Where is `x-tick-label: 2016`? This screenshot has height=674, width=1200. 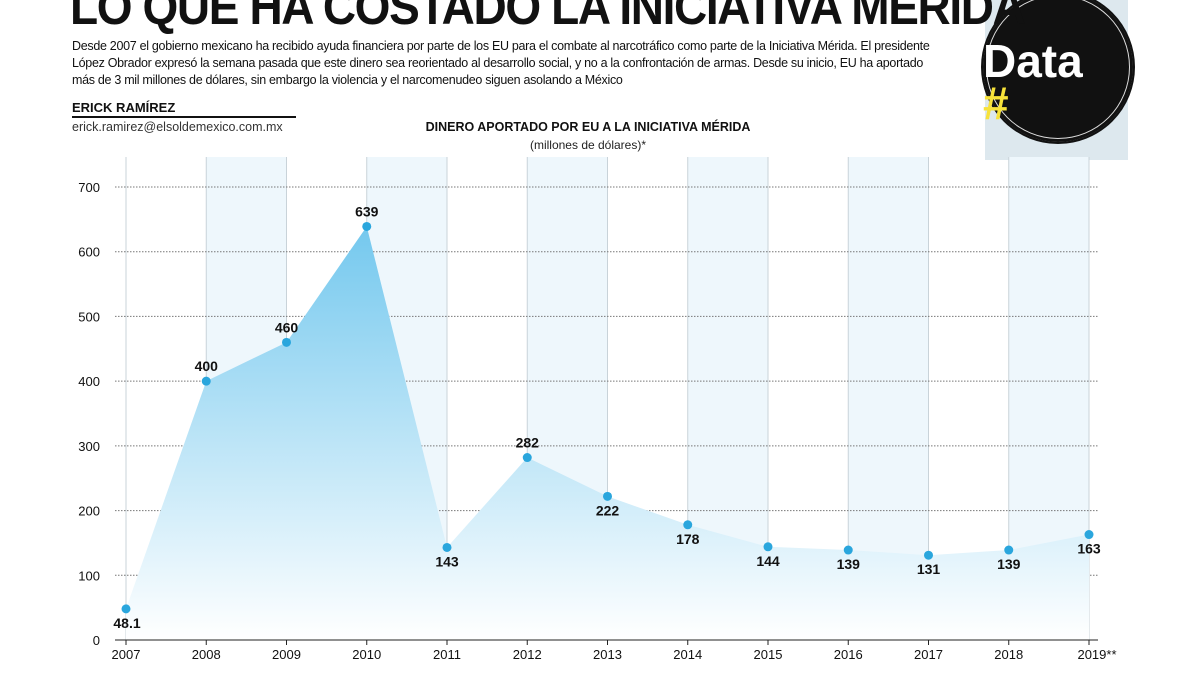
x-tick-label: 2016 is located at coordinates (848, 654).